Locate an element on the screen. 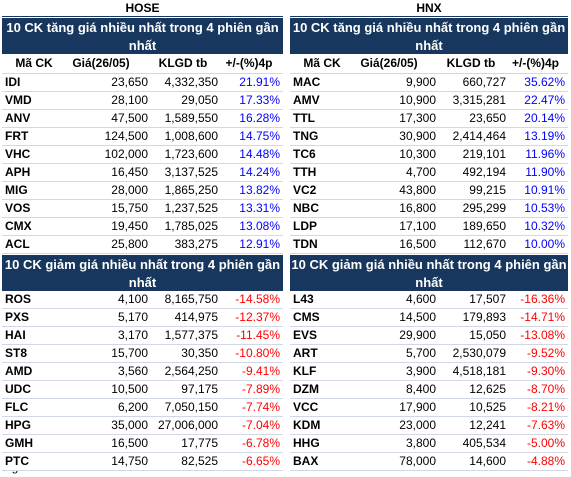 This screenshot has width=571, height=477. cell: 219,101 is located at coordinates (484, 154).